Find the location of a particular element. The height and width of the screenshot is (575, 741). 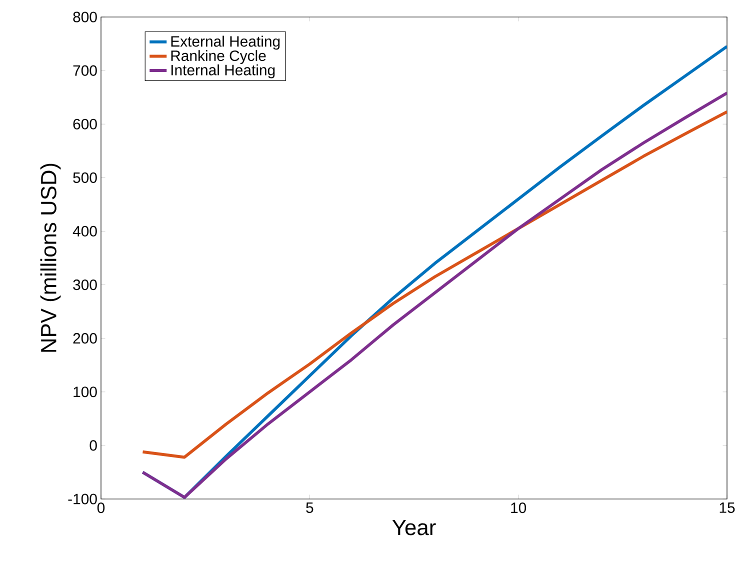

y-tick-label: 600 is located at coordinates (85, 124).